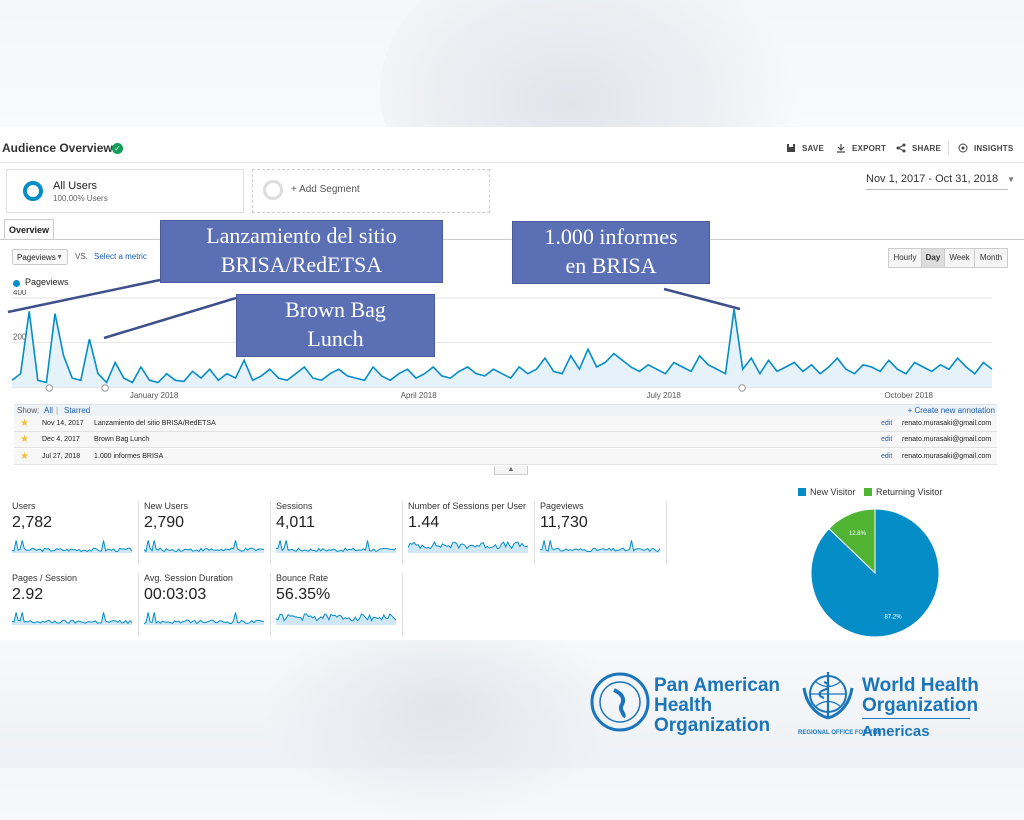 The height and width of the screenshot is (820, 1024). What do you see at coordinates (940, 179) in the screenshot?
I see `date-range-picker: Nov 1, 2017 - Oct 31, 2018 ▼` at bounding box center [940, 179].